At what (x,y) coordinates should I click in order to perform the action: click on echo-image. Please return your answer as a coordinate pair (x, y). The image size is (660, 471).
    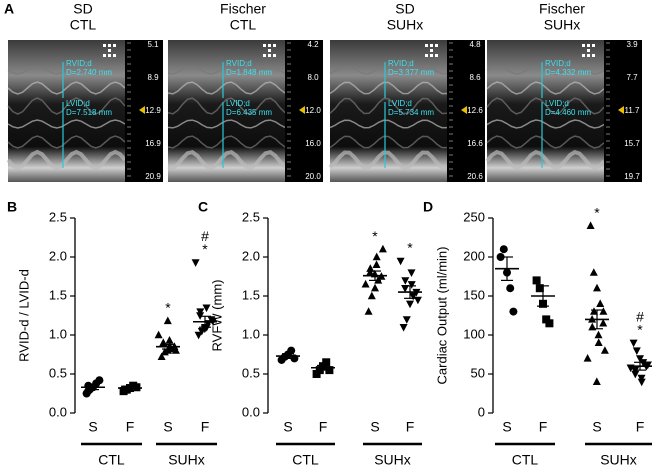
    Looking at the image, I should click on (226, 111).